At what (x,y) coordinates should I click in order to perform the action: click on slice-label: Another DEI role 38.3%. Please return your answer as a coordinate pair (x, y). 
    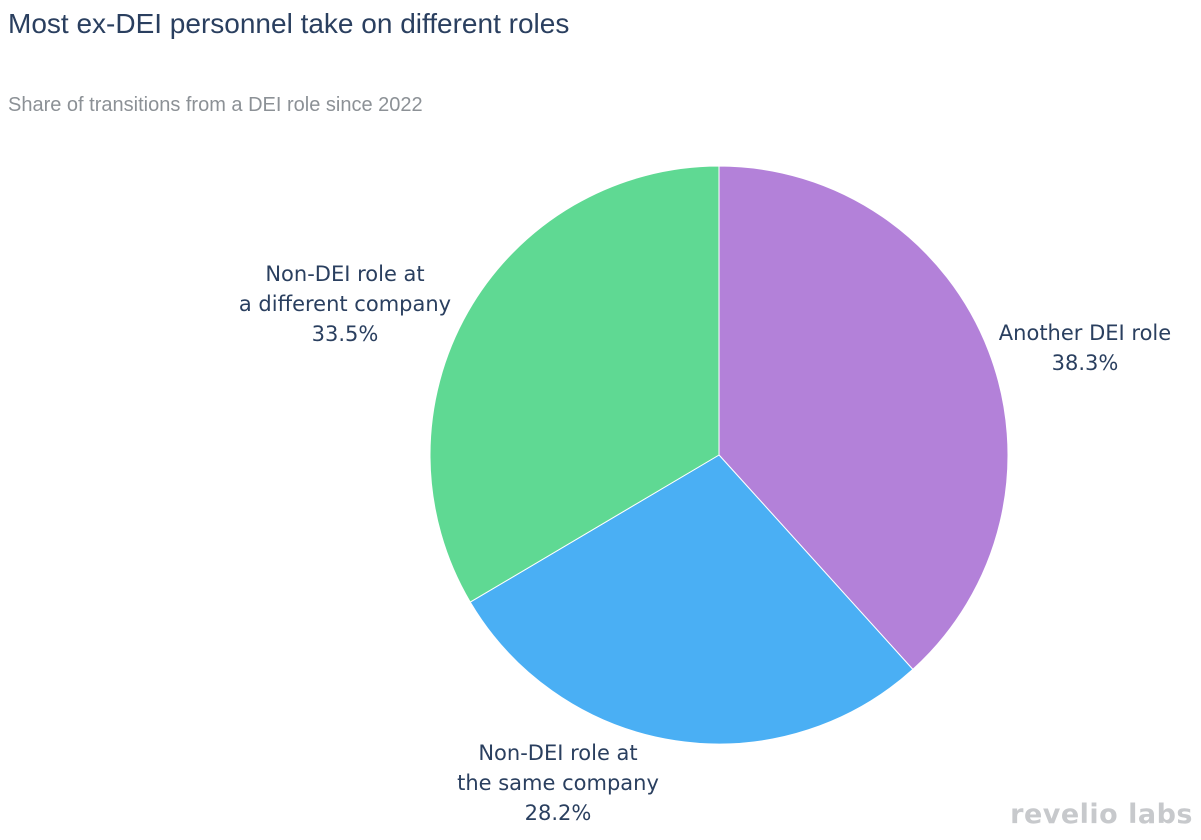
    Looking at the image, I should click on (1085, 348).